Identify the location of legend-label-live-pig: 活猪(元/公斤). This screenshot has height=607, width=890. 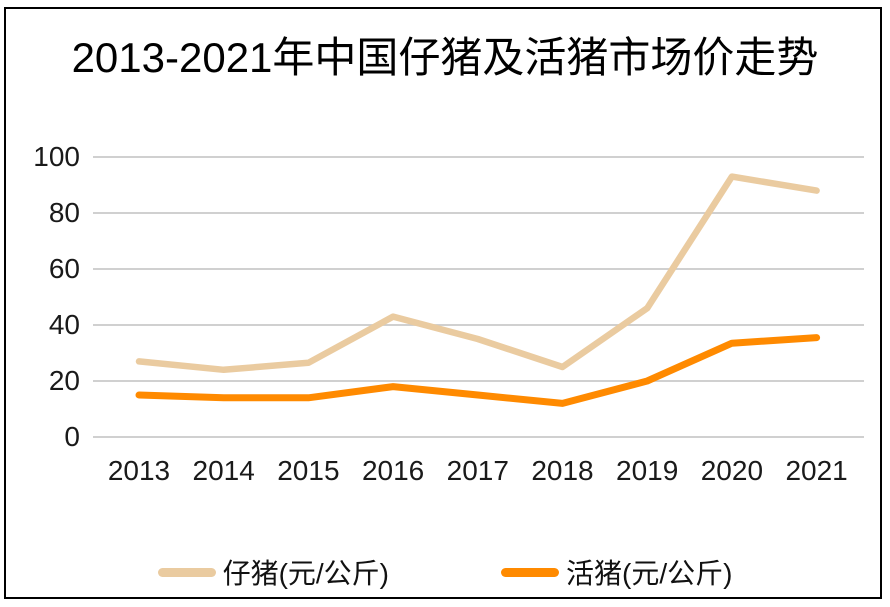
(649, 573).